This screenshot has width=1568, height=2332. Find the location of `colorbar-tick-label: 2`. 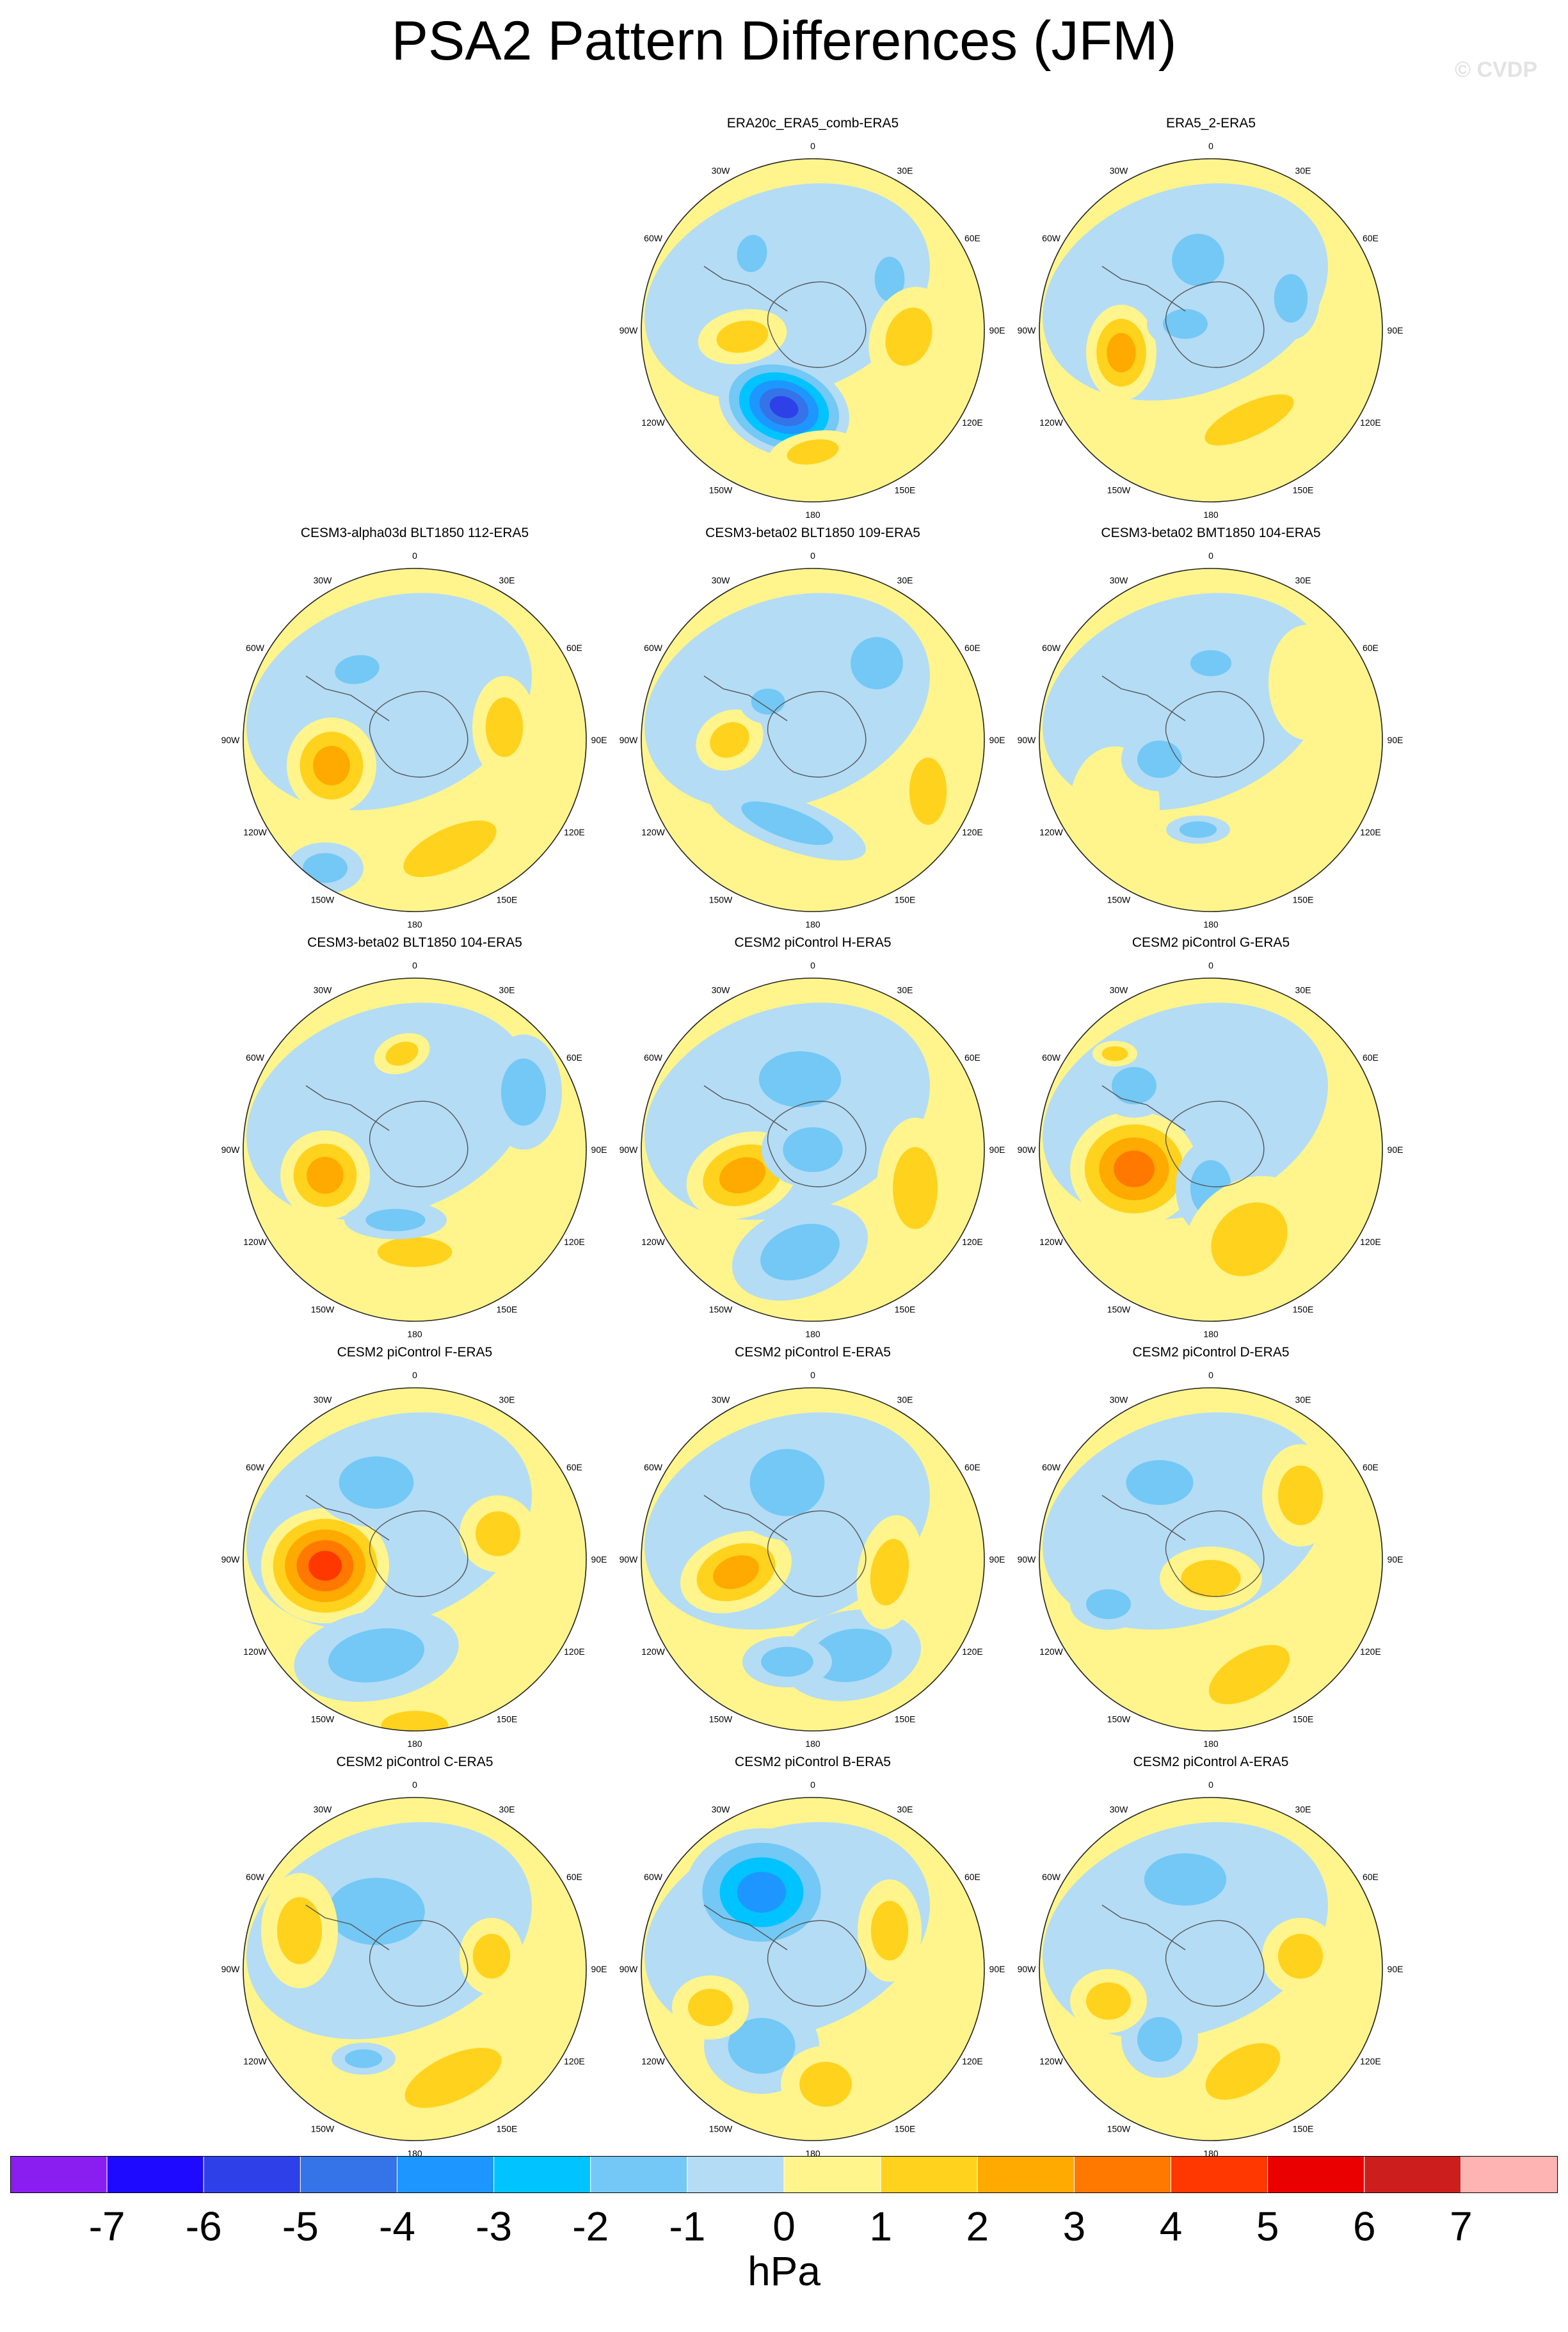

colorbar-tick-label: 2 is located at coordinates (977, 2226).